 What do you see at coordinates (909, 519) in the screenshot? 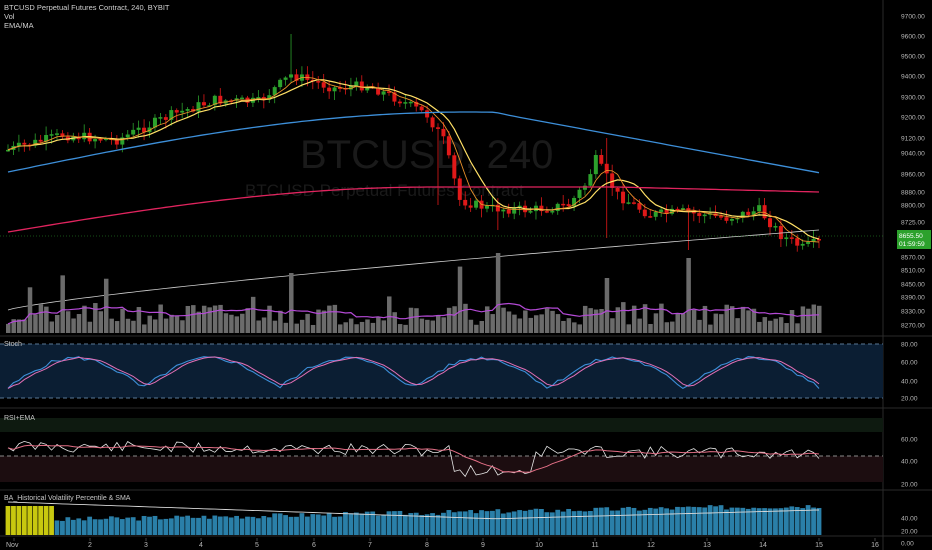
I see `hvp-tick-label: 40.00` at bounding box center [909, 519].